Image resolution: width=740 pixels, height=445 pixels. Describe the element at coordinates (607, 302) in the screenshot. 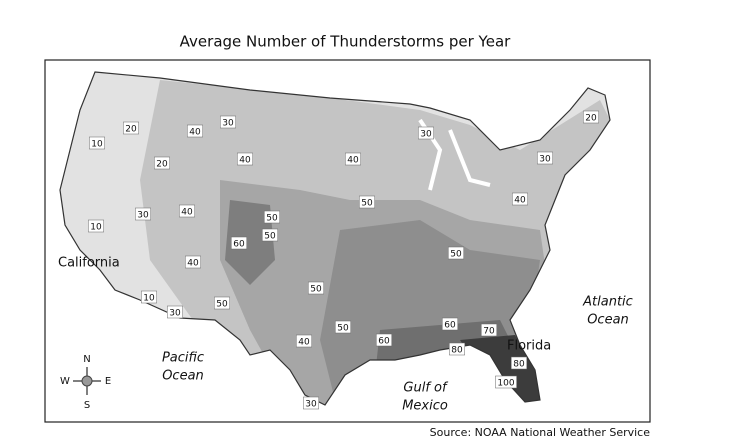

I see `water-label: Atlantic` at that location.